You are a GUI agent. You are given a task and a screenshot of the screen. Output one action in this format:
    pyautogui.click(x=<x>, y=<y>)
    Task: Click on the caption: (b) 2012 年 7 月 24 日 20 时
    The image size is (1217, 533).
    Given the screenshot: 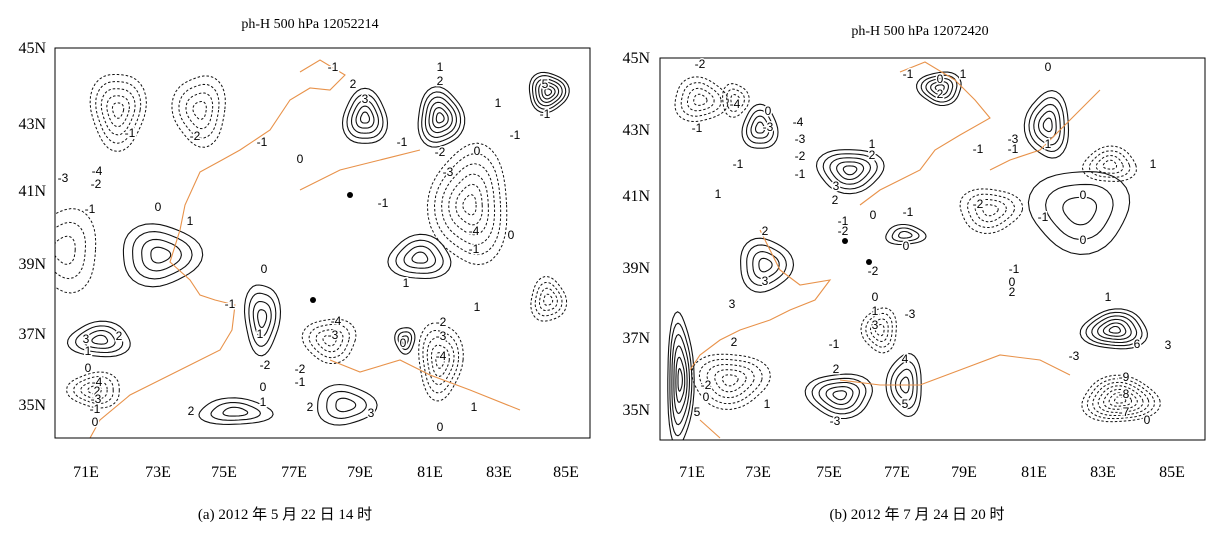 What is the action you would take?
    pyautogui.click(x=917, y=514)
    